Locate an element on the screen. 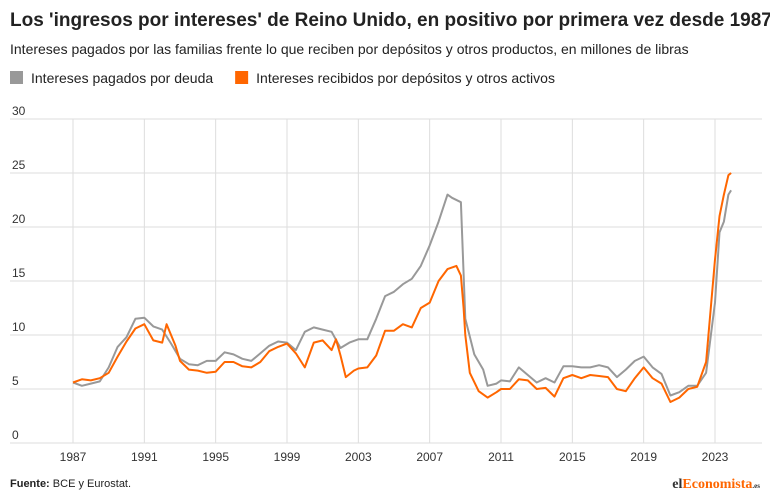  y-tick-label: 25 is located at coordinates (19, 165).